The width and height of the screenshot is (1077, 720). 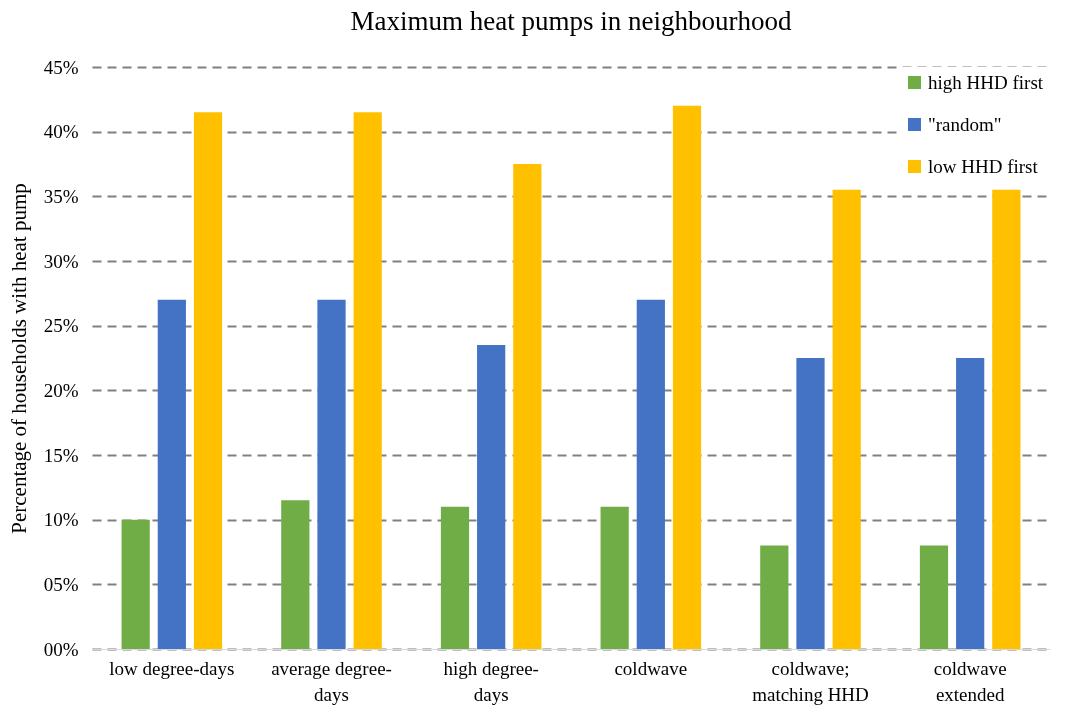 I want to click on legend-label: "random", so click(x=965, y=124).